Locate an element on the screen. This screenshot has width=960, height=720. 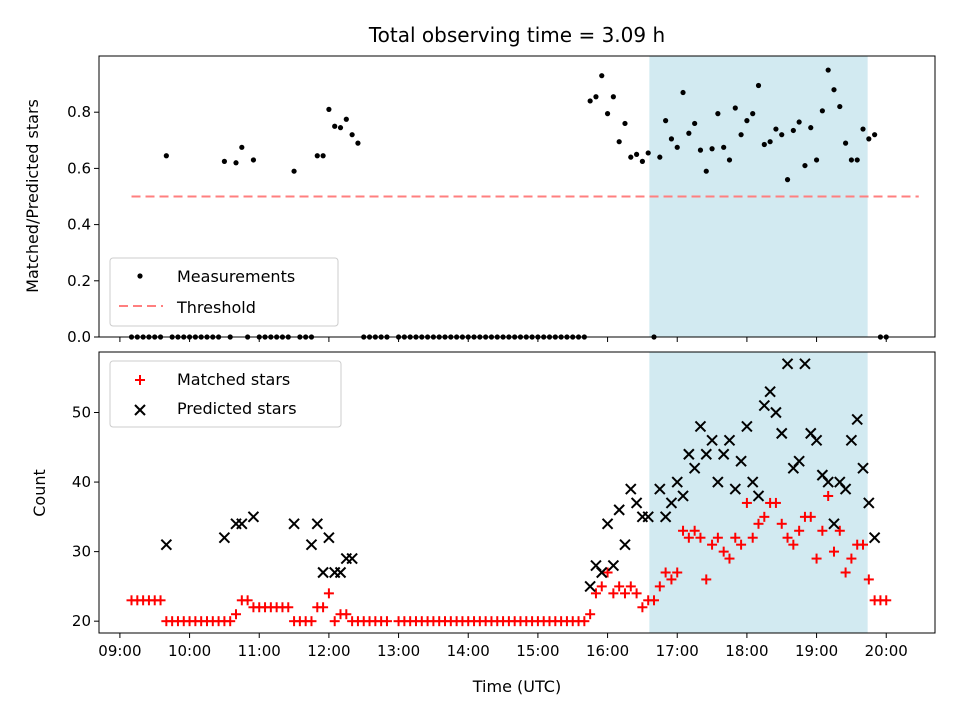
y-tick-label: 0.4 is located at coordinates (79, 225).